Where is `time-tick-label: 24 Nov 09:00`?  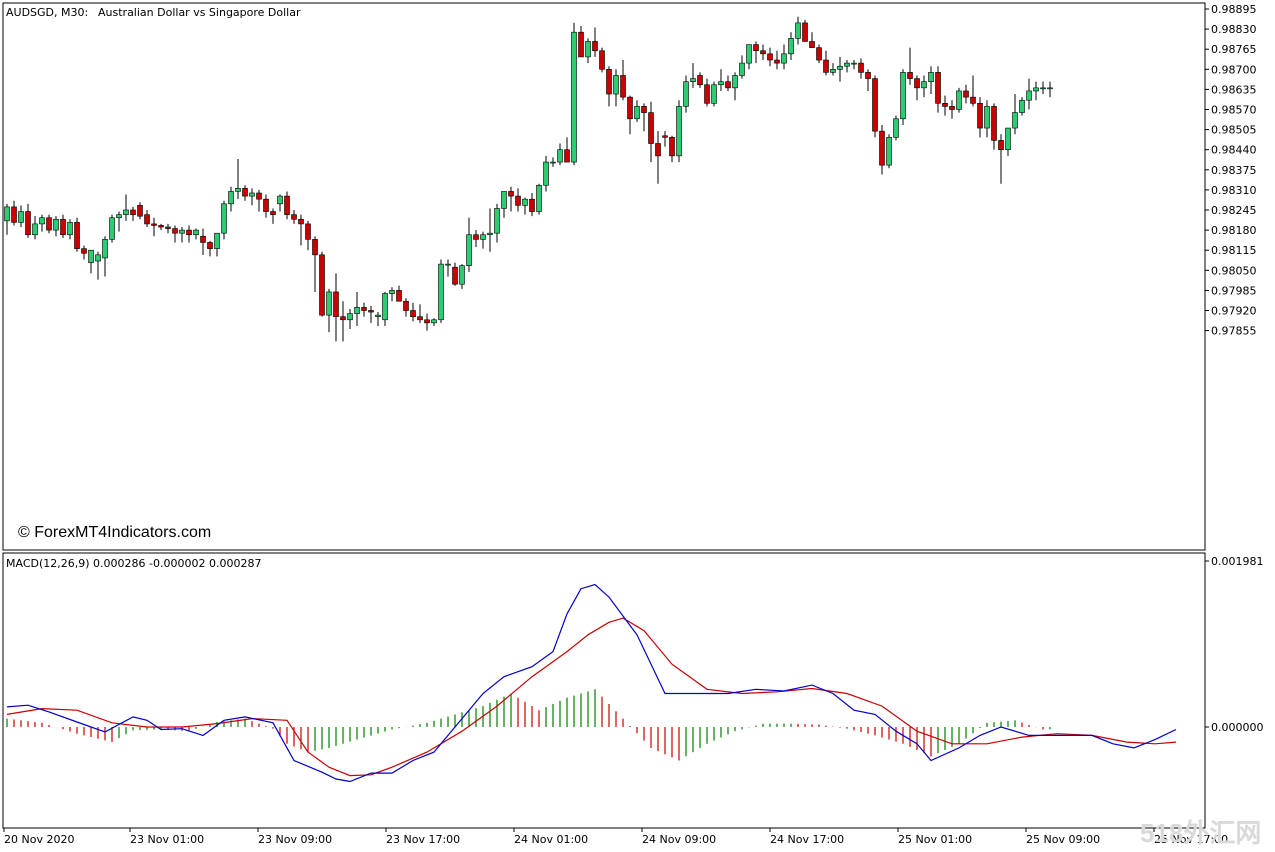 time-tick-label: 24 Nov 09:00 is located at coordinates (679, 839).